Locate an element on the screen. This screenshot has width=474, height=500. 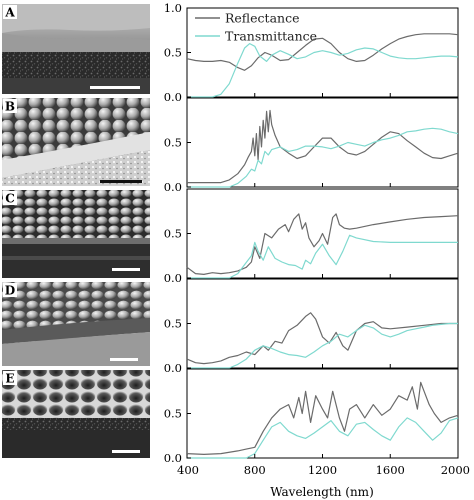
label-box-c is located at coordinates (10, 198).